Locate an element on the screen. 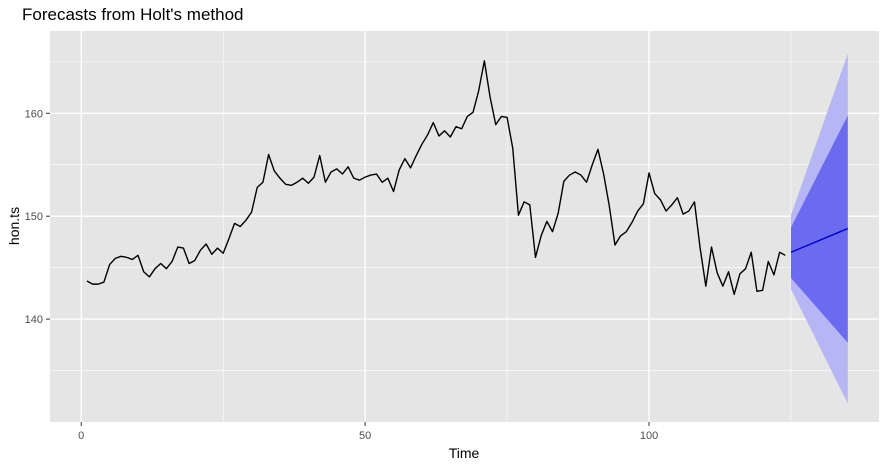 This screenshot has height=473, width=884. forecast-layer is located at coordinates (819, 240).